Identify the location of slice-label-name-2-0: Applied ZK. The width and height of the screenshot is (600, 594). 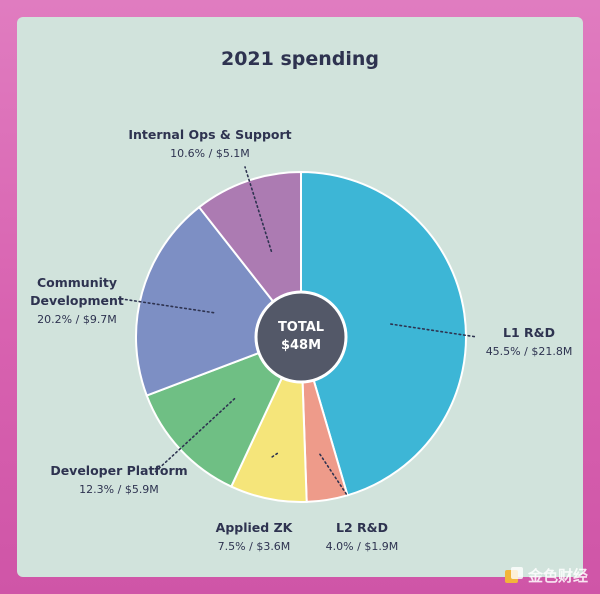
(255, 527).